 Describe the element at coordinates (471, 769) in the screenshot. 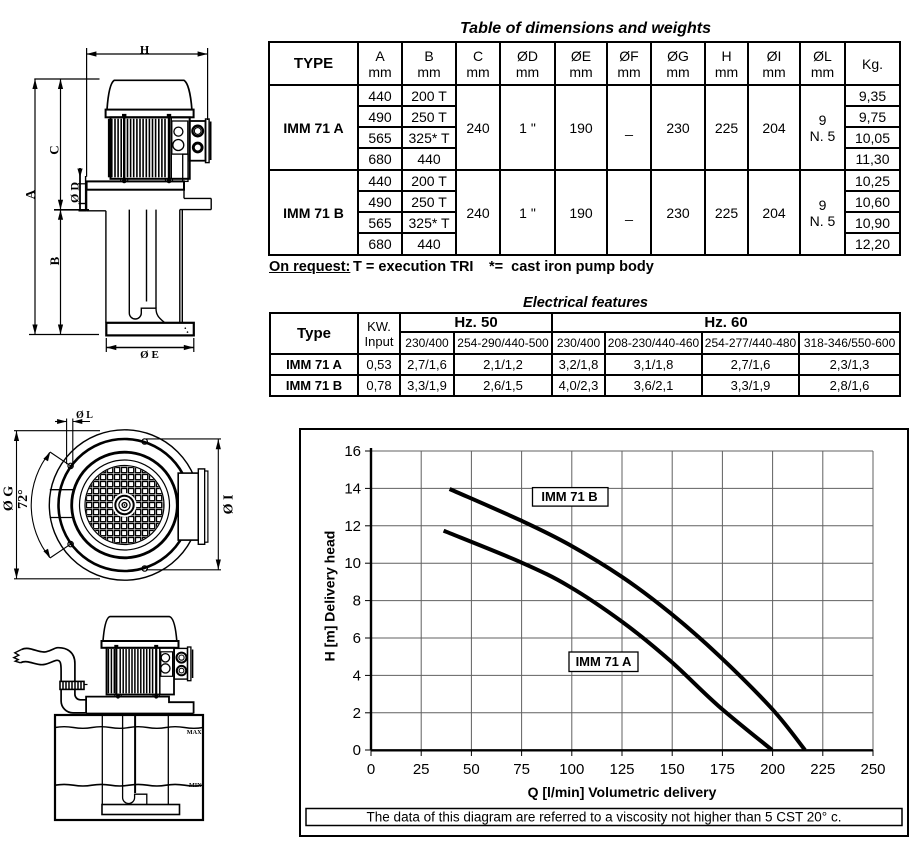

I see `svg-text: 50` at that location.